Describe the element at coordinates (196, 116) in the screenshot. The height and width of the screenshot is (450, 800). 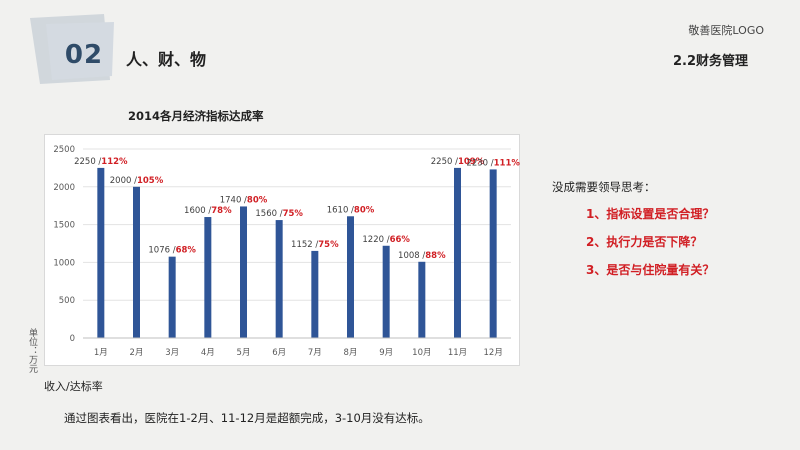
I see `chart-title: 2014各月经济指标达成率` at that location.